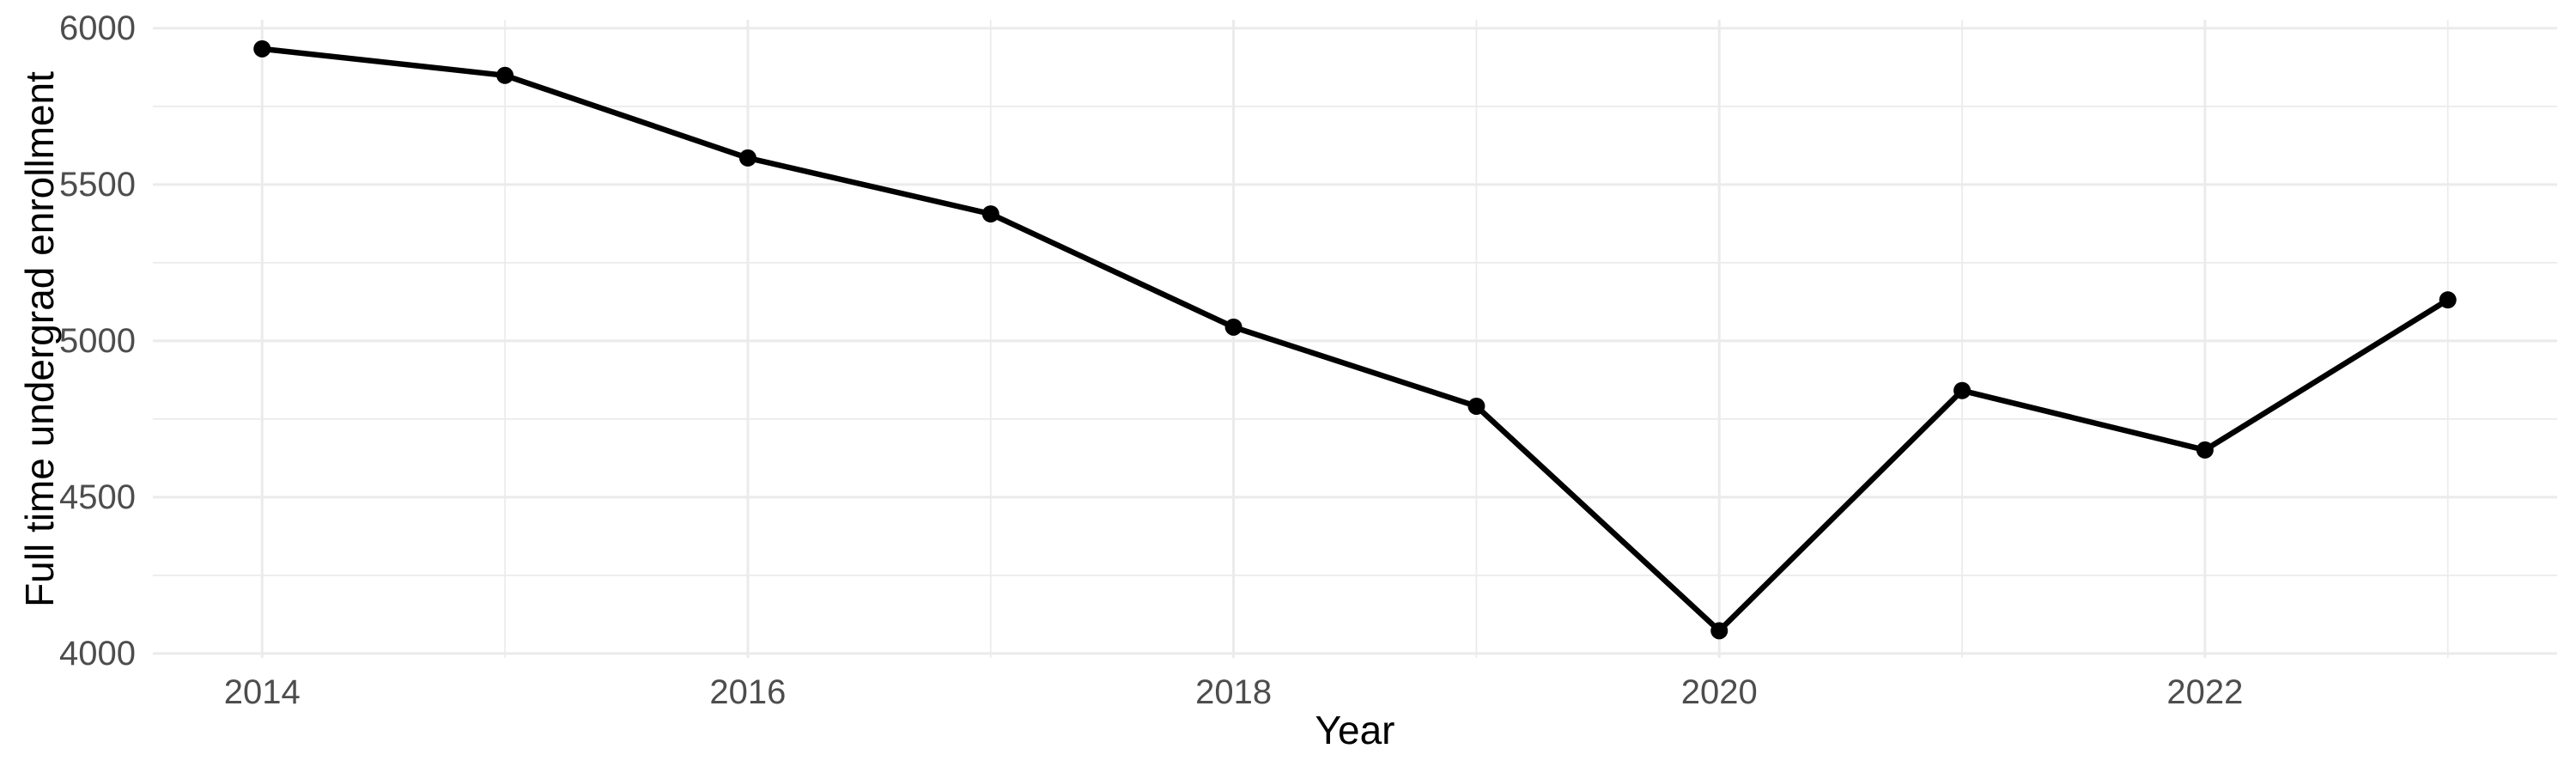  I want to click on data-point-2021, so click(1962, 390).